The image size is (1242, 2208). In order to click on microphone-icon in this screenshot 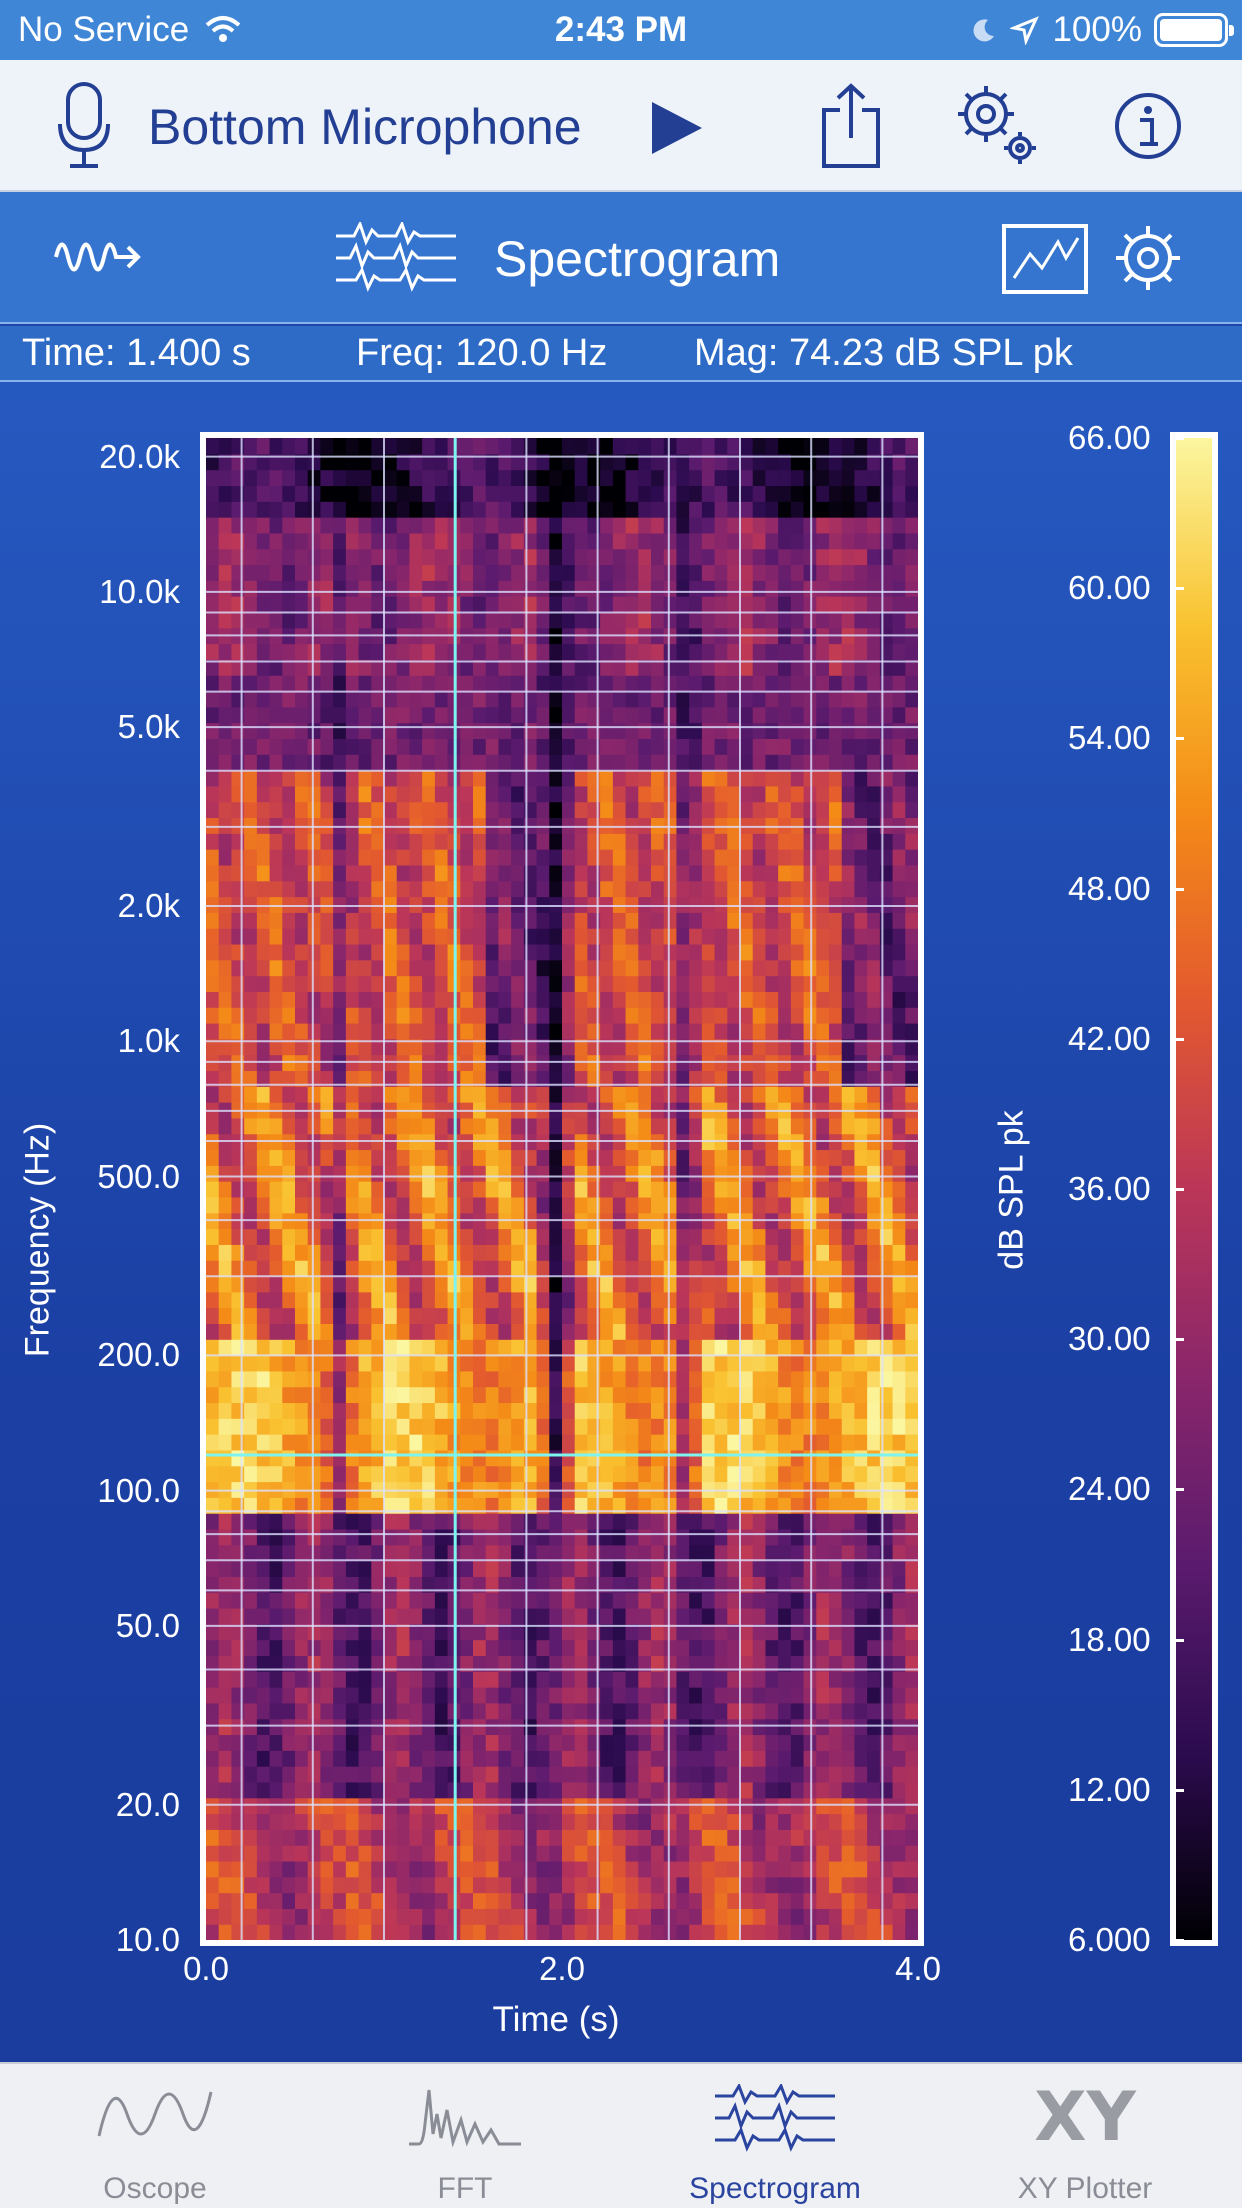, I will do `click(84, 126)`.